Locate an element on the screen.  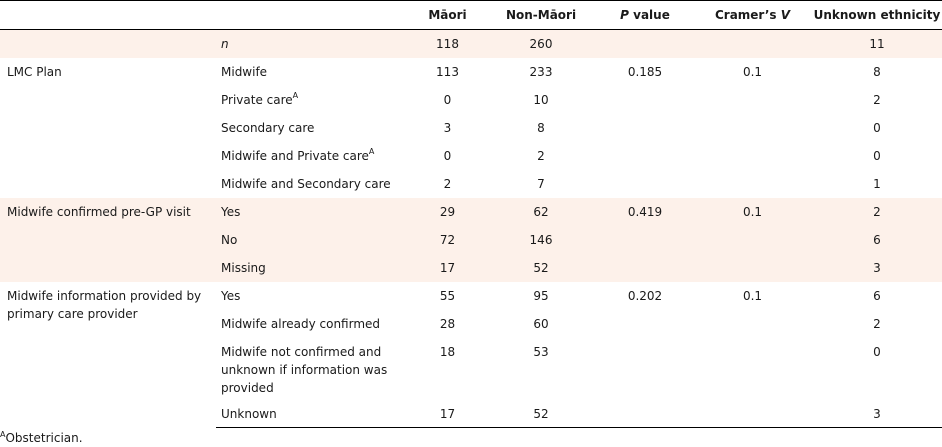
header-p-value: P value is located at coordinates (645, 15).